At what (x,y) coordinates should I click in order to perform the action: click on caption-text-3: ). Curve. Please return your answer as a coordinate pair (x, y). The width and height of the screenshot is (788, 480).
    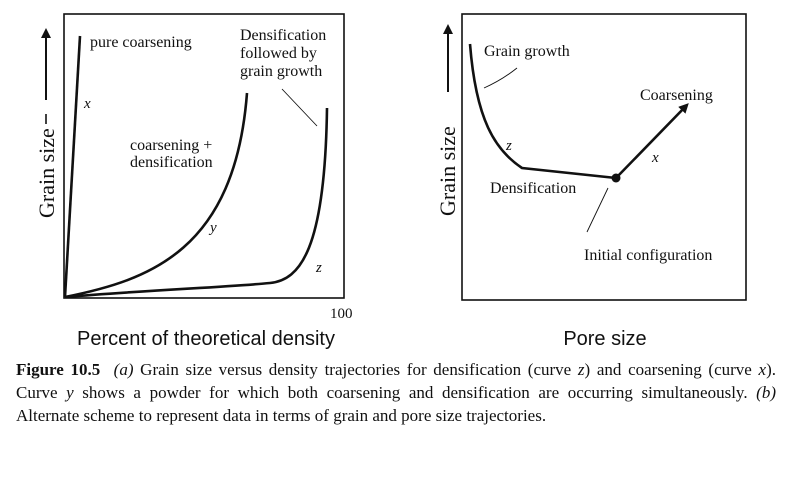
    Looking at the image, I should click on (396, 381).